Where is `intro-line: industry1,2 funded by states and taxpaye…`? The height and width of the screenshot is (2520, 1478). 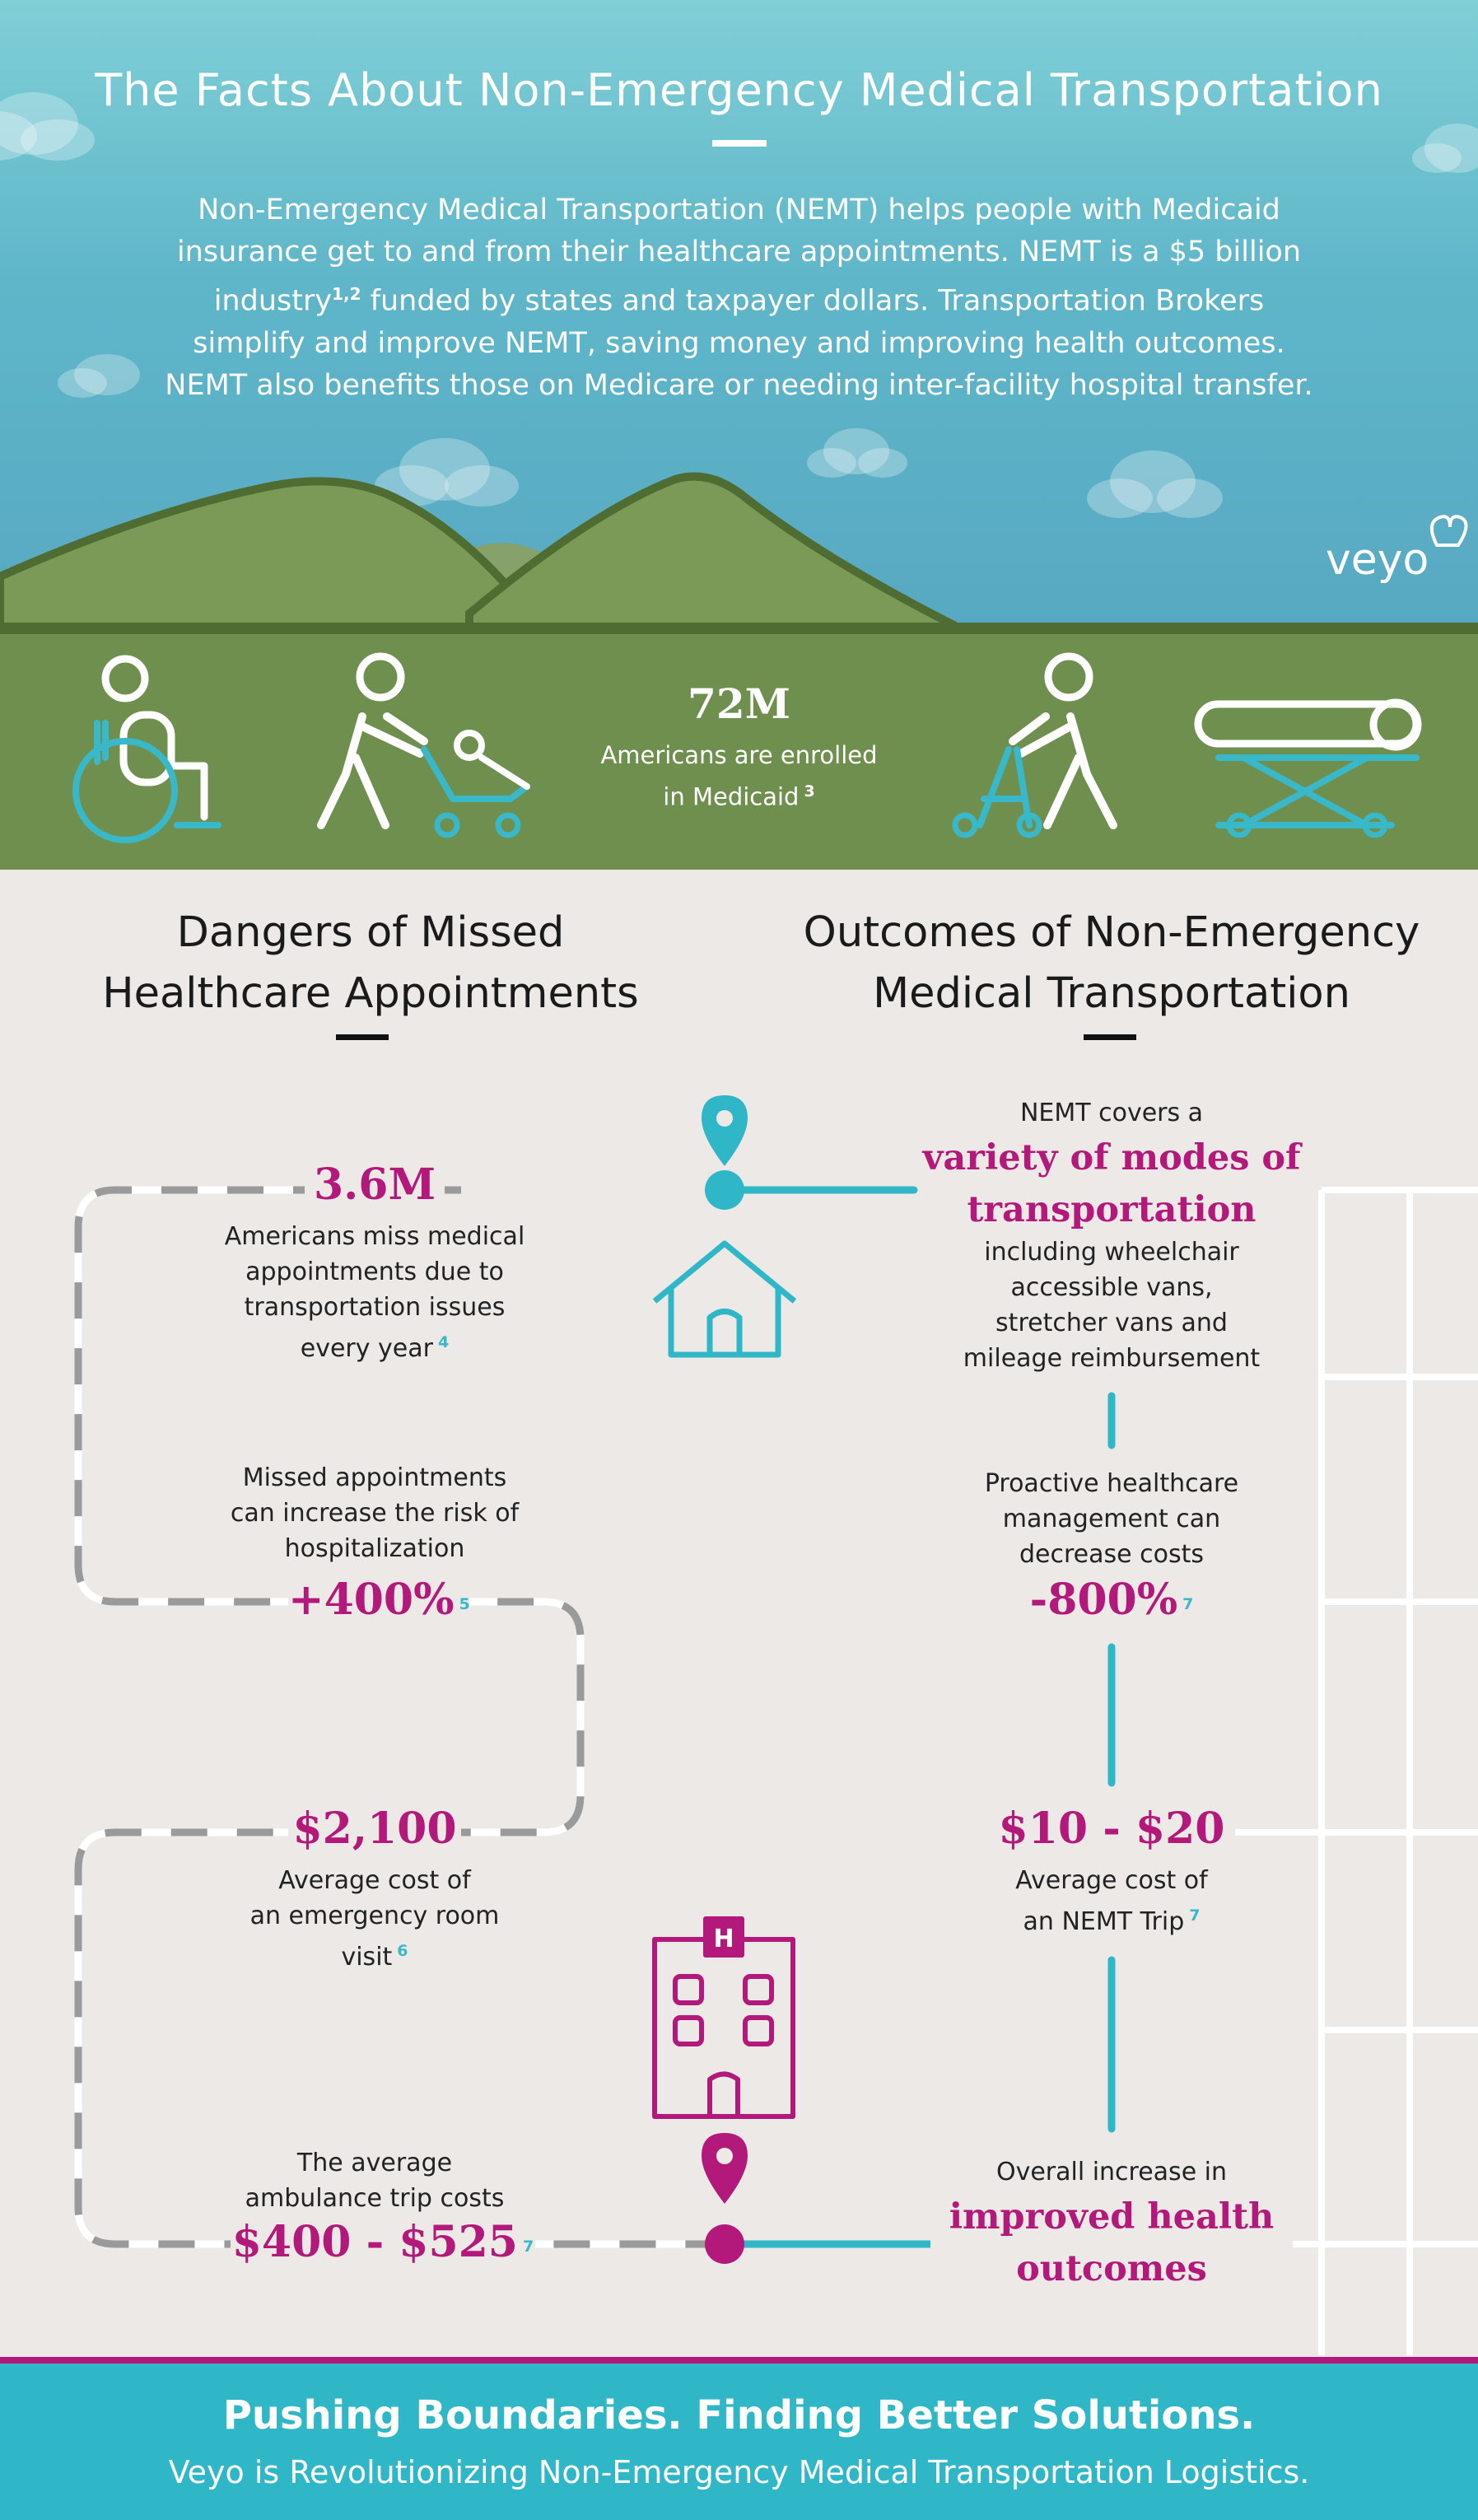
intro-line: industry1,2 funded by states and taxpaye… is located at coordinates (739, 298).